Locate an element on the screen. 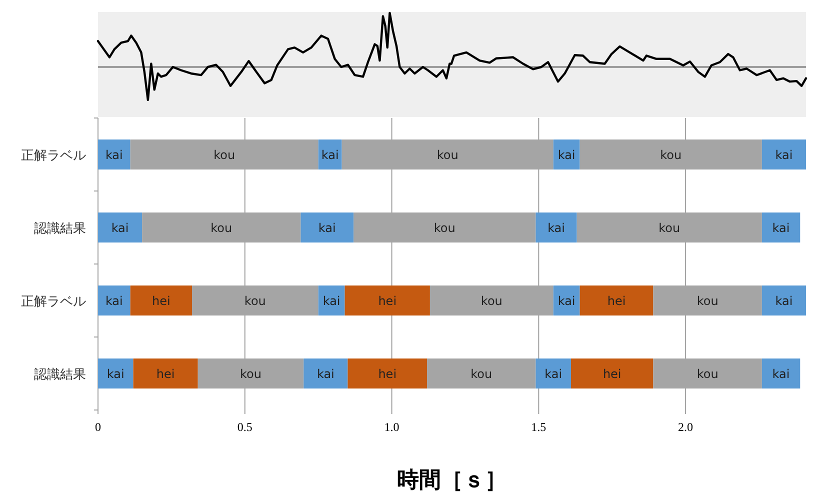 The width and height of the screenshot is (813, 498). x-tick-label: 1.0 is located at coordinates (392, 427).